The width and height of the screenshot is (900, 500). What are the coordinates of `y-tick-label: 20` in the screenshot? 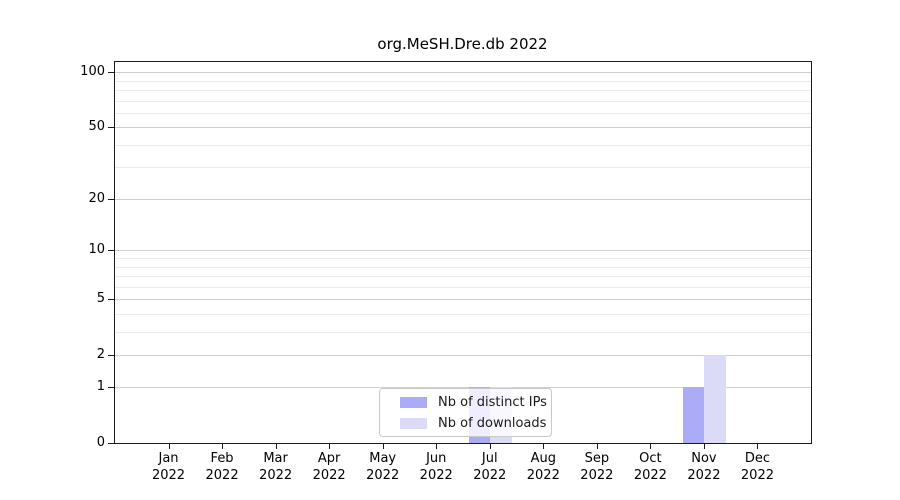 It's located at (96, 198).